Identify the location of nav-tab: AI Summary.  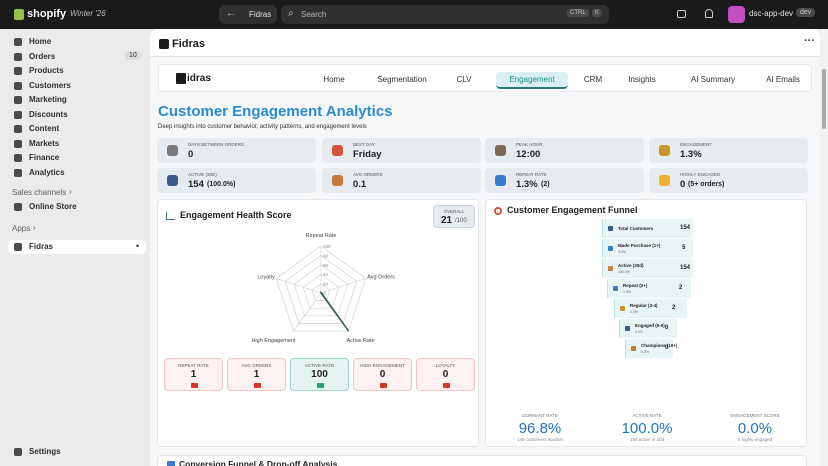
(712, 79).